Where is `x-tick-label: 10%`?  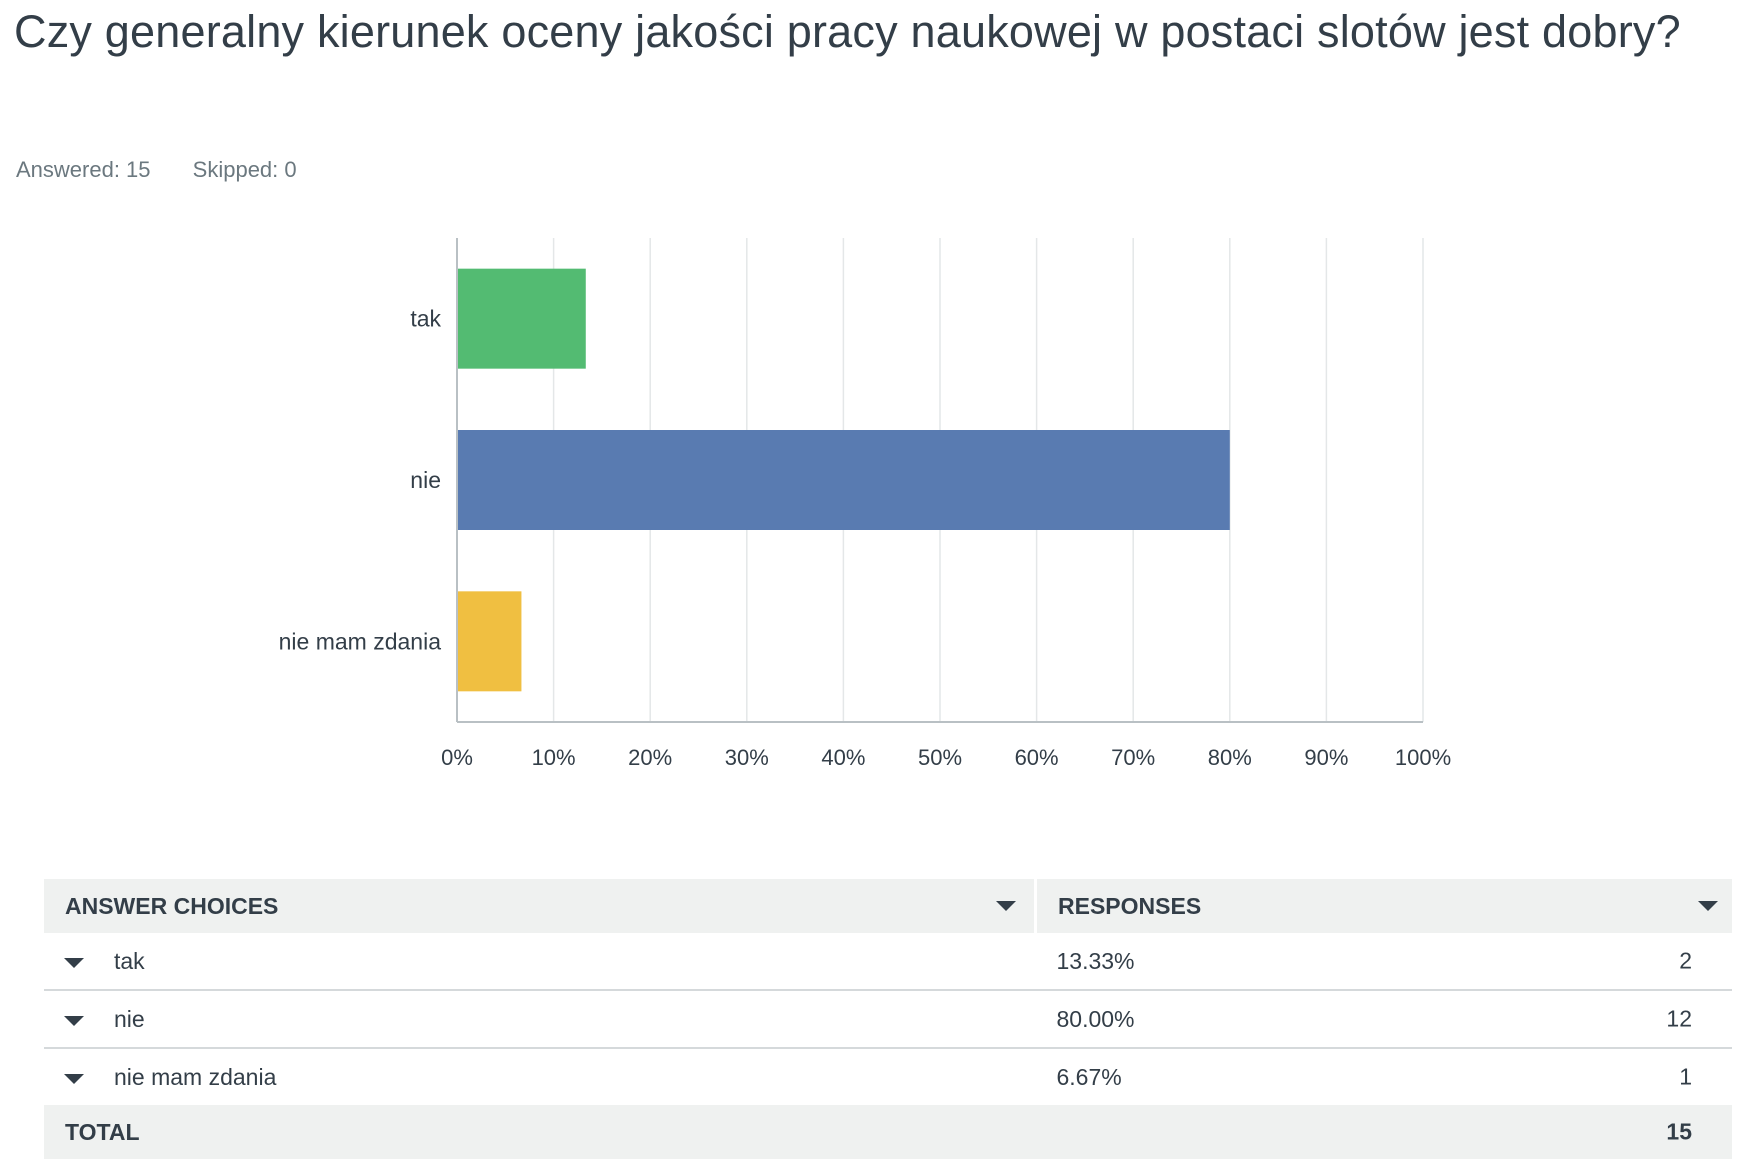 x-tick-label: 10% is located at coordinates (554, 757).